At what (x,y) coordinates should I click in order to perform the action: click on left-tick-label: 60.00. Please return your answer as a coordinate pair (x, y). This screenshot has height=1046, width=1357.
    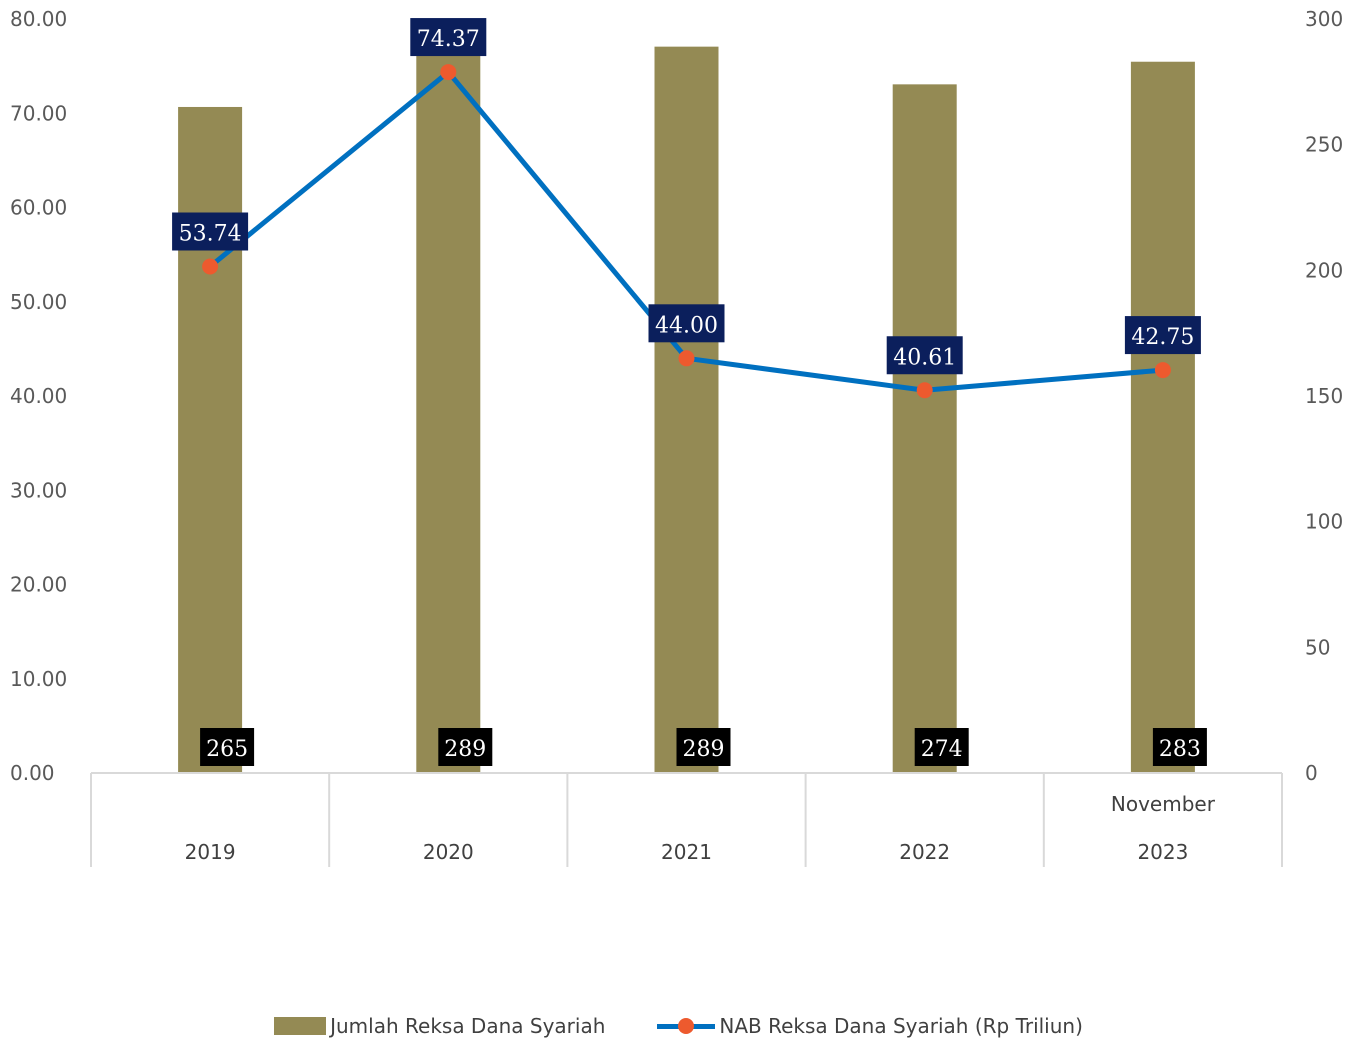
    Looking at the image, I should click on (38, 208).